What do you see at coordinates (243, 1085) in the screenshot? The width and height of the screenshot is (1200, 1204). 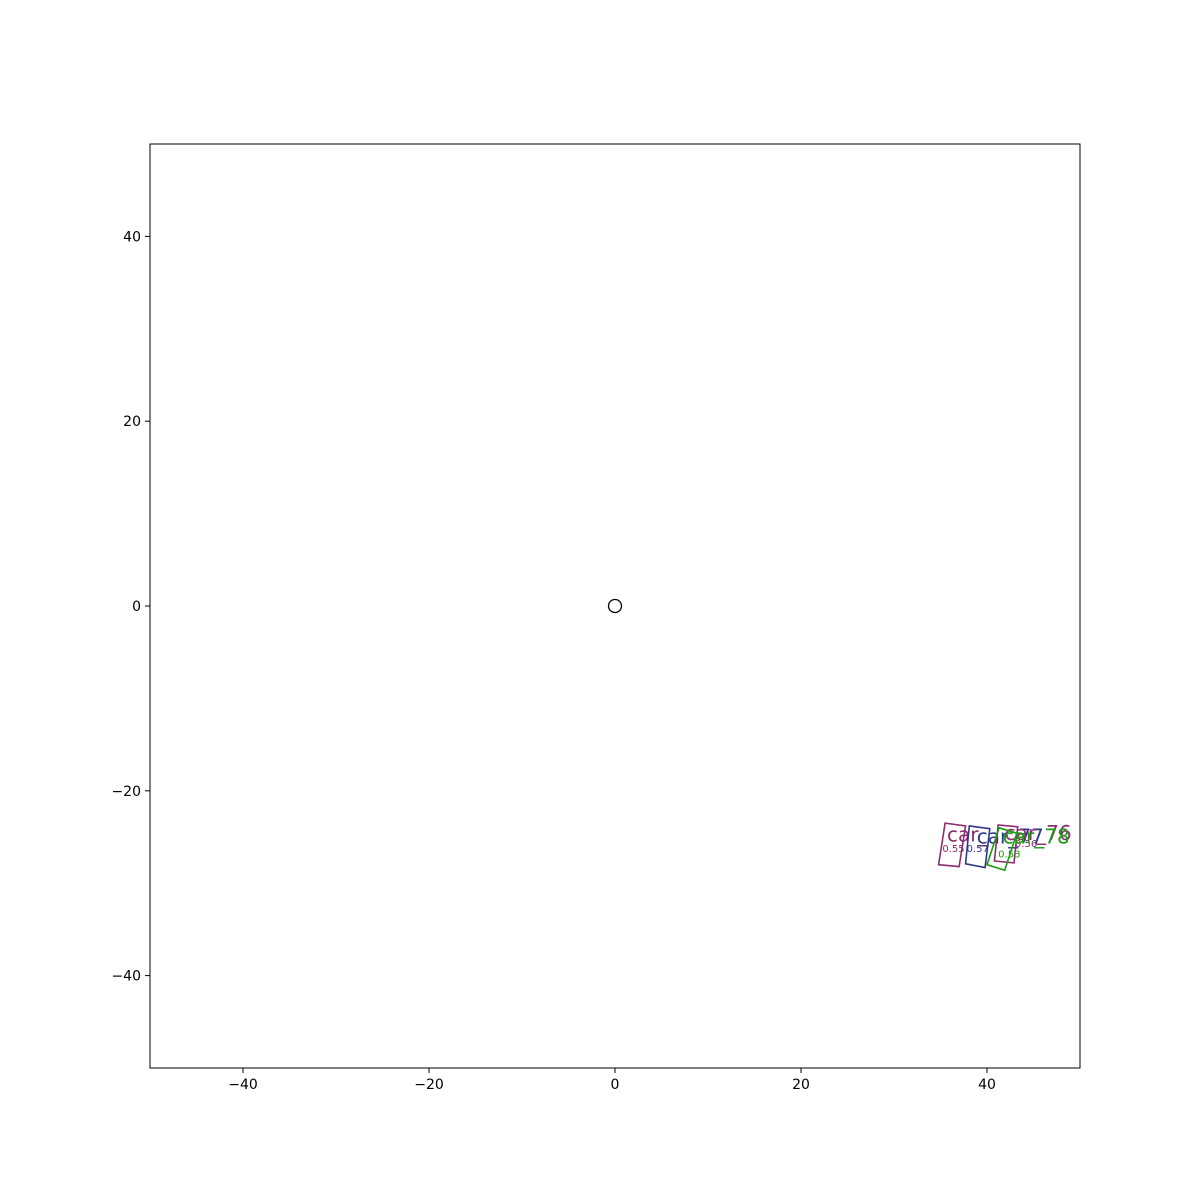 I see `x-tick-label: −40` at bounding box center [243, 1085].